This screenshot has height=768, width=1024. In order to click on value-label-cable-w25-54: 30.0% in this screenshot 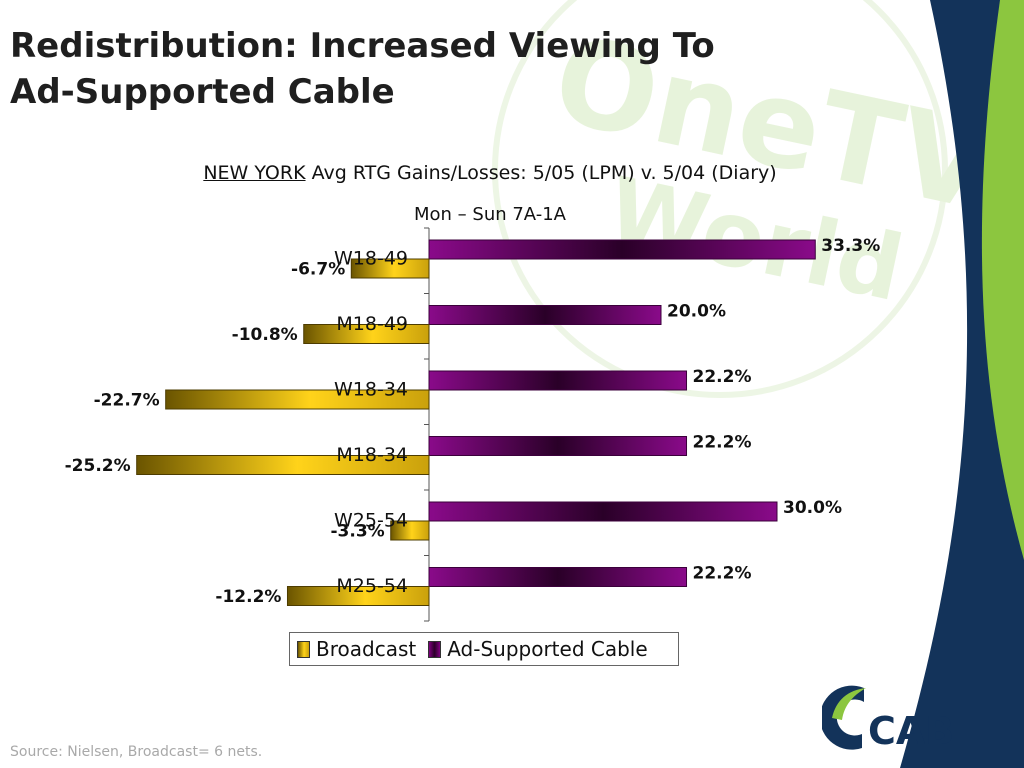, I will do `click(812, 508)`.